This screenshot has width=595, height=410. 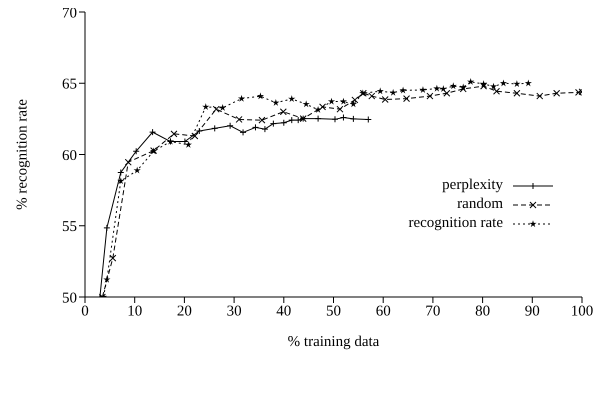 I want to click on x-tick-label: 90, so click(x=532, y=312).